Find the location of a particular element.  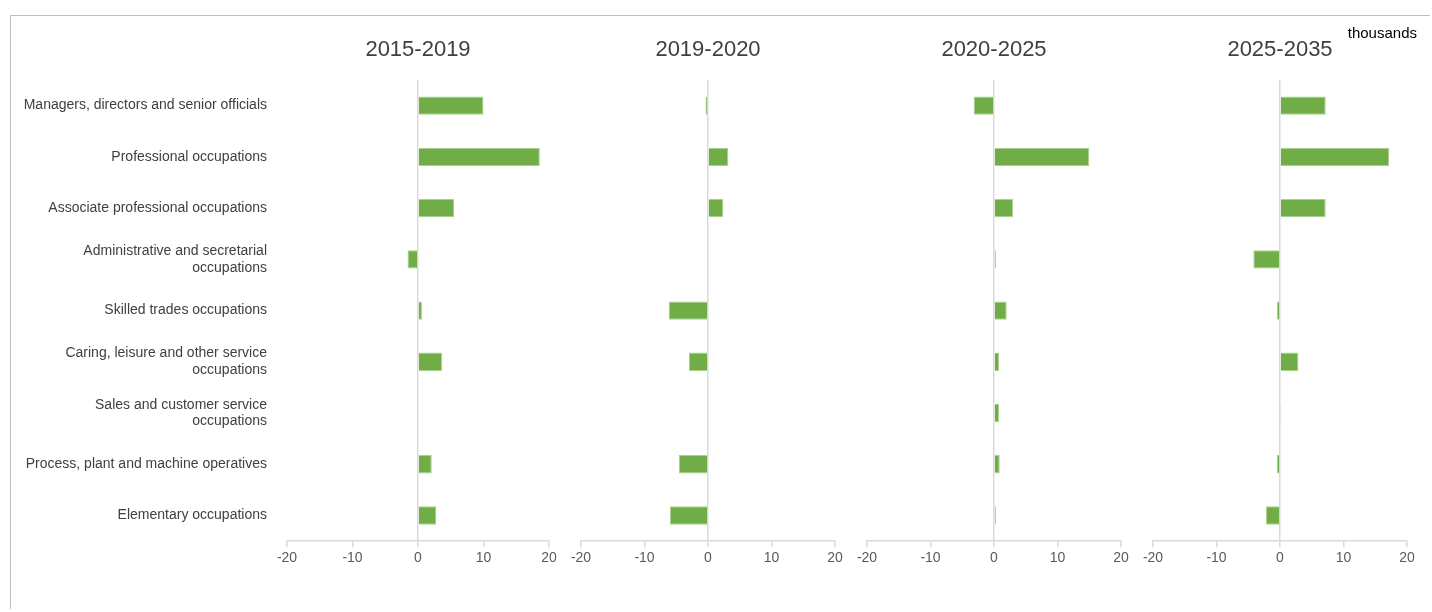

y-tick-label: Associate professional occupations is located at coordinates (157, 206).